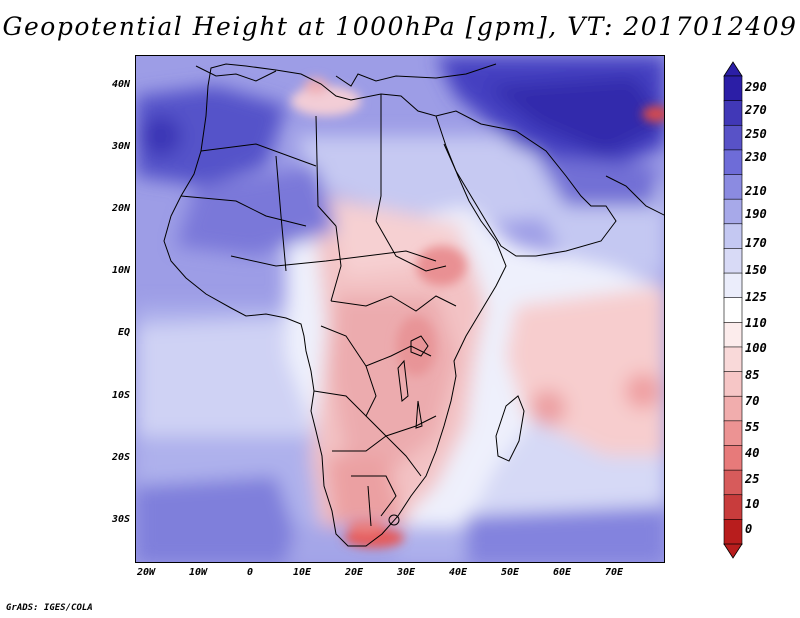  What do you see at coordinates (756, 214) in the screenshot?
I see `colorbar-label: 190` at bounding box center [756, 214].